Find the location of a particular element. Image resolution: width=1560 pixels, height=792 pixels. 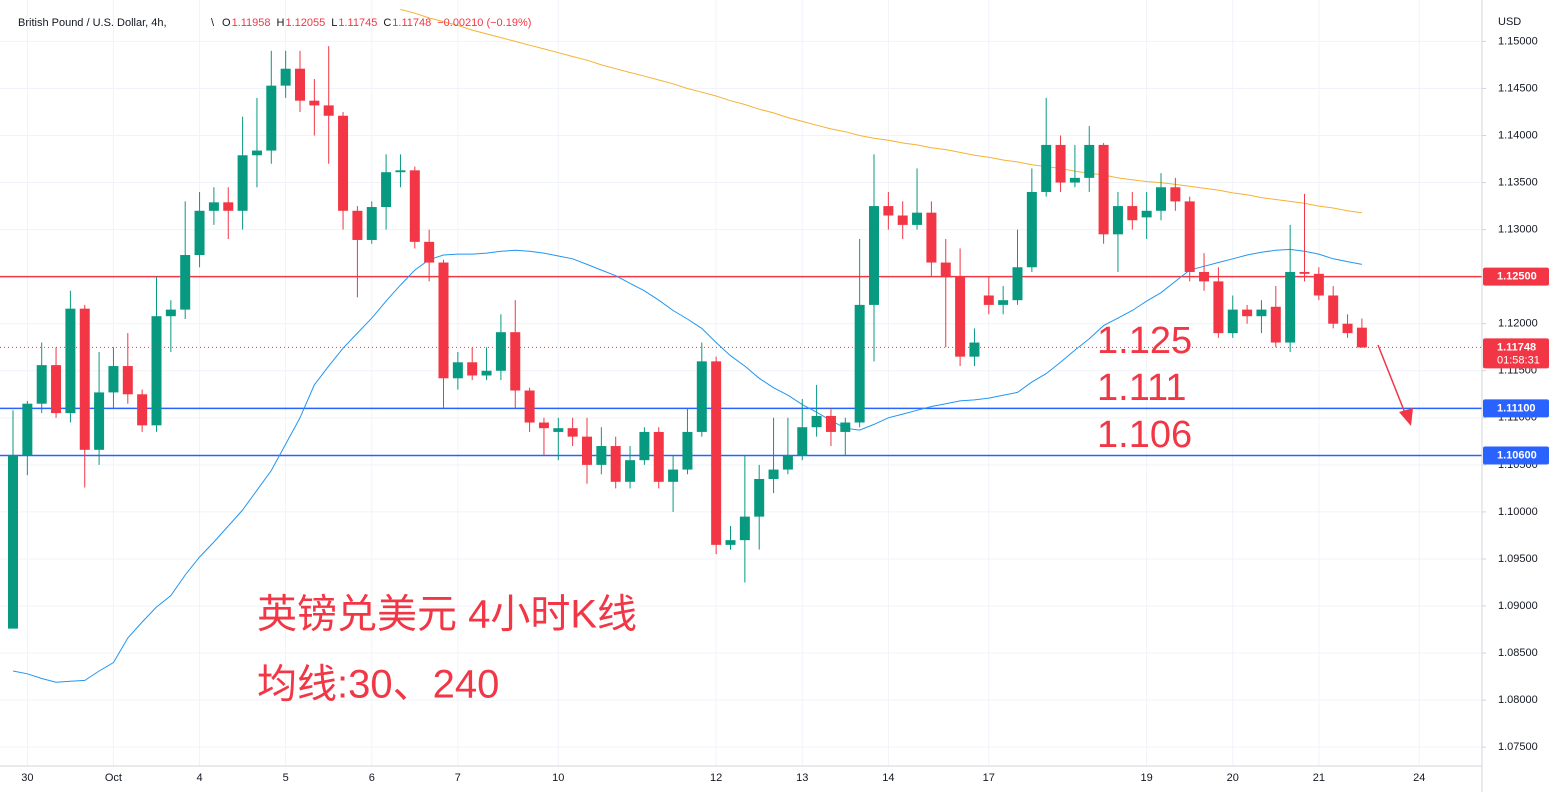

x-tick-label: 6 is located at coordinates (372, 778).